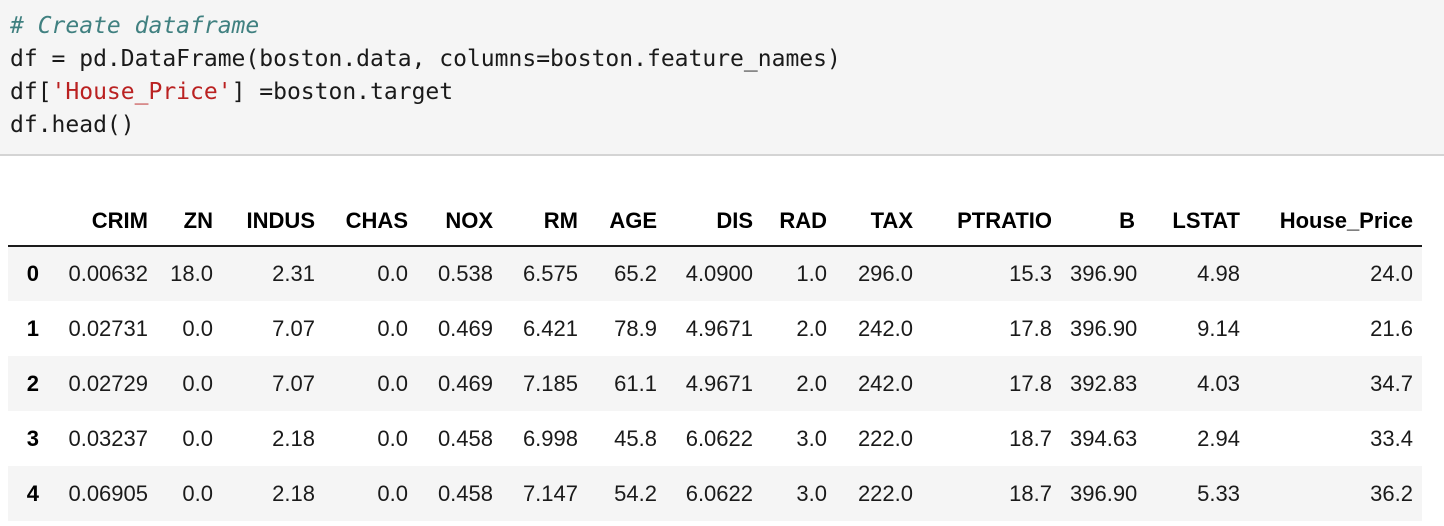  I want to click on row-index: 3, so click(32, 438).